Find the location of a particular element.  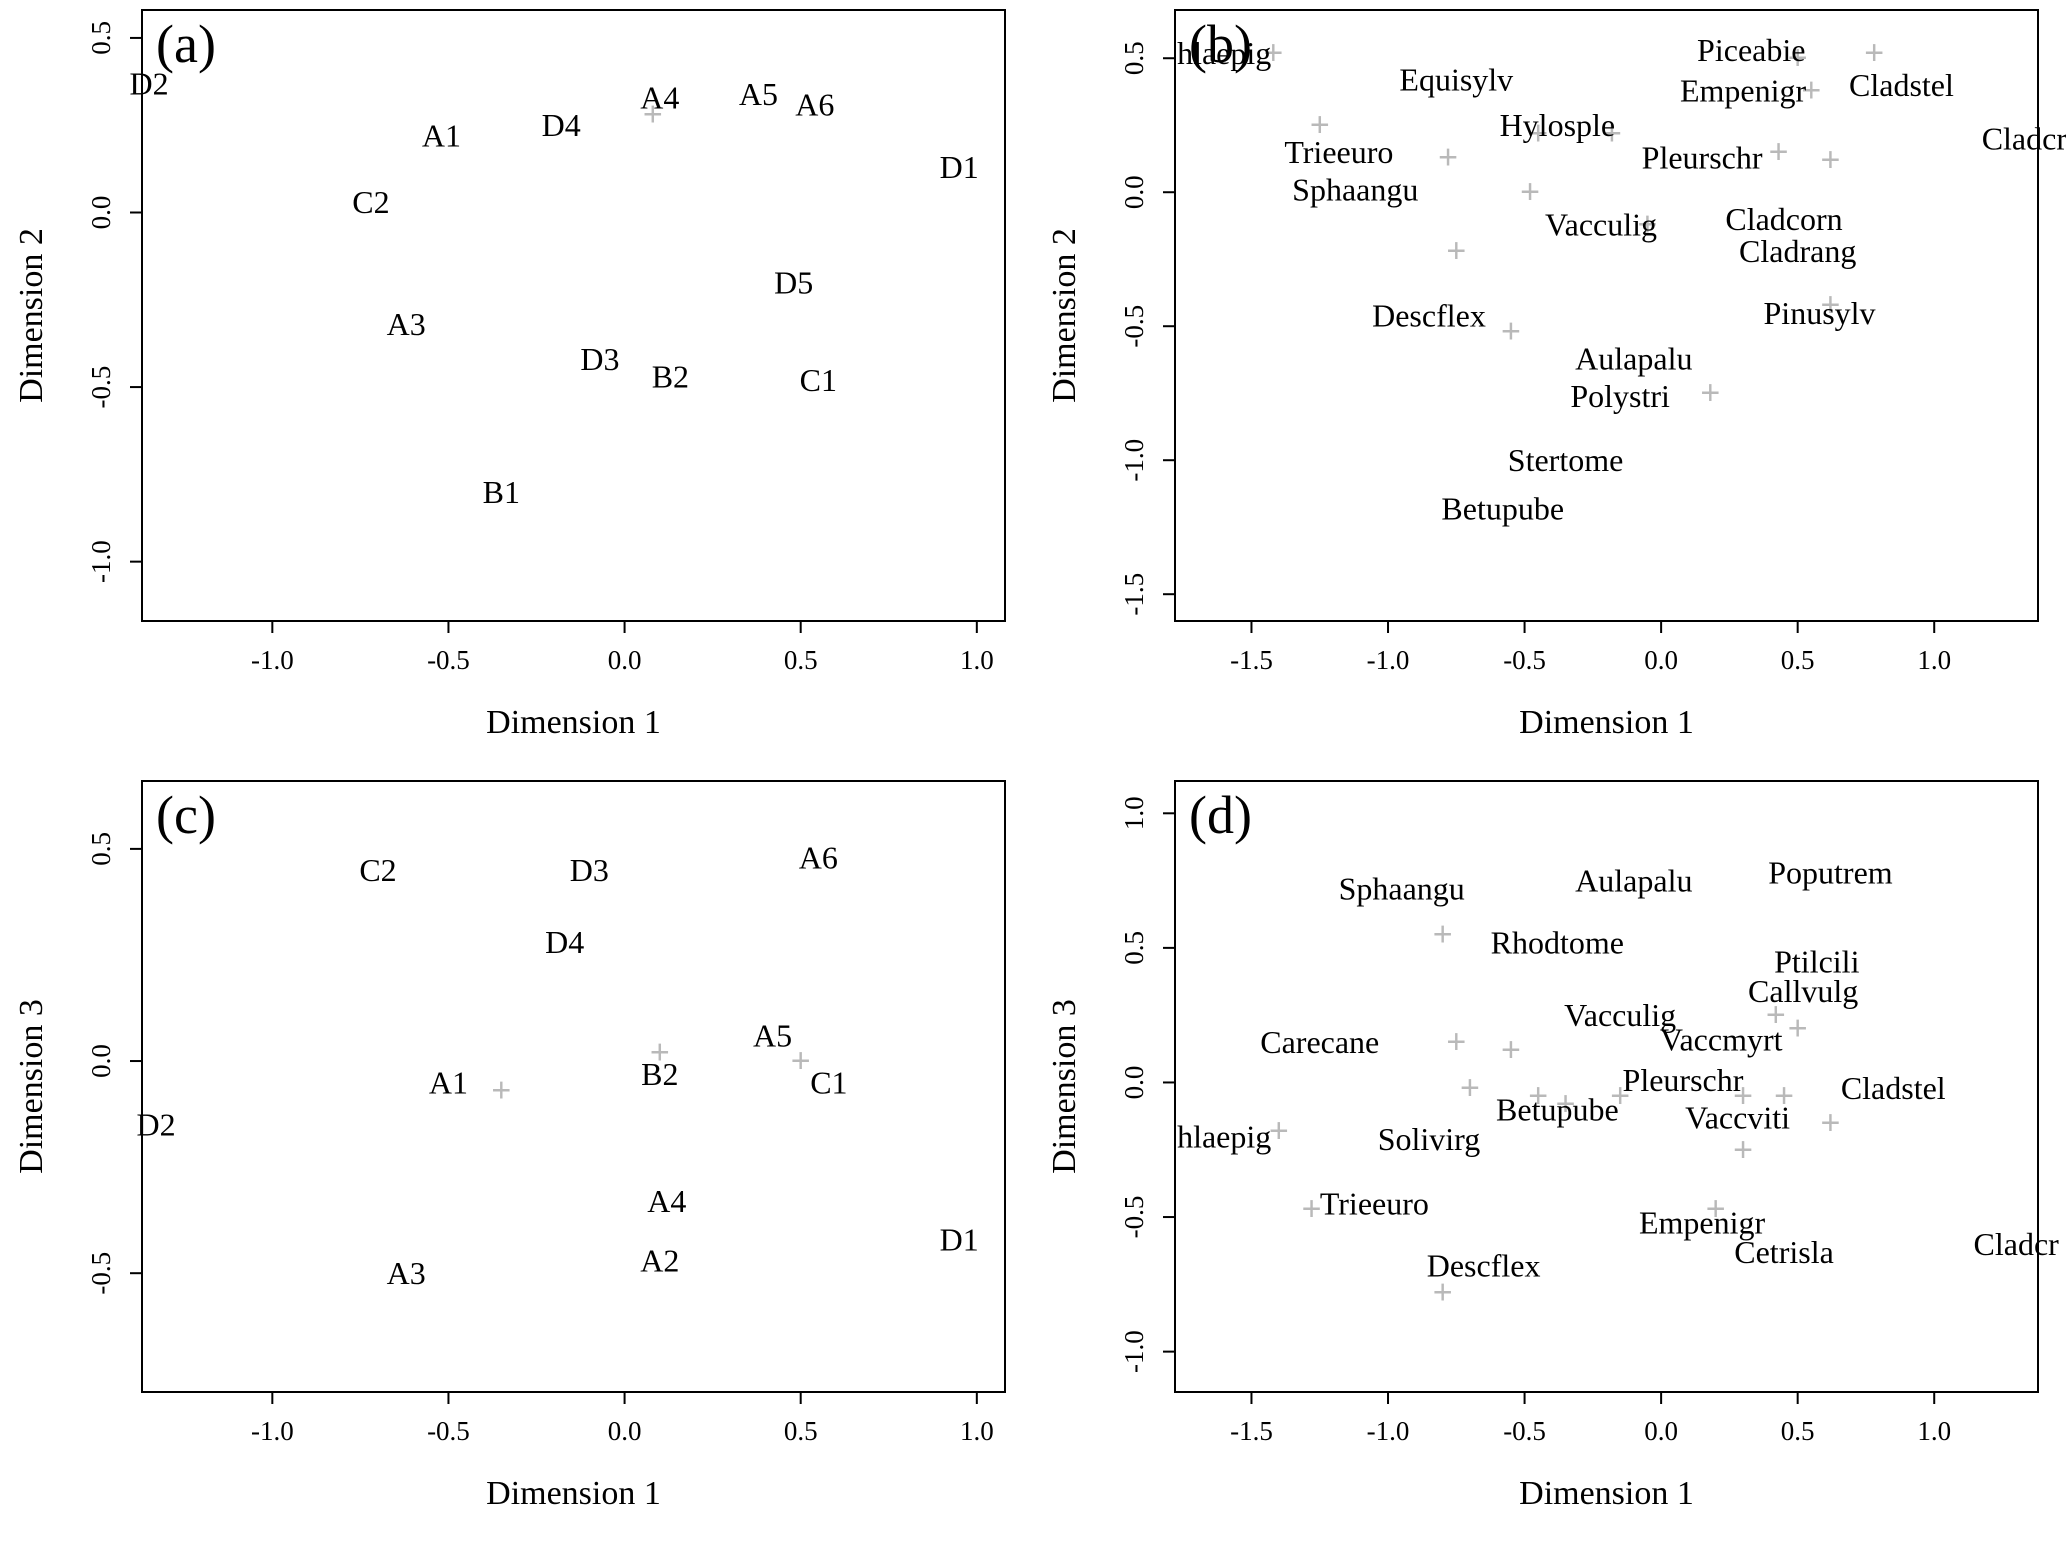

point-label: Trieeuro is located at coordinates (1338, 152).